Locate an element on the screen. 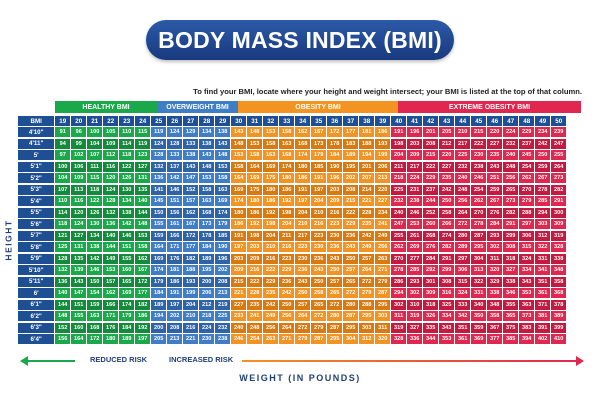 The width and height of the screenshot is (600, 400). weight-cell: 209 is located at coordinates (255, 258).